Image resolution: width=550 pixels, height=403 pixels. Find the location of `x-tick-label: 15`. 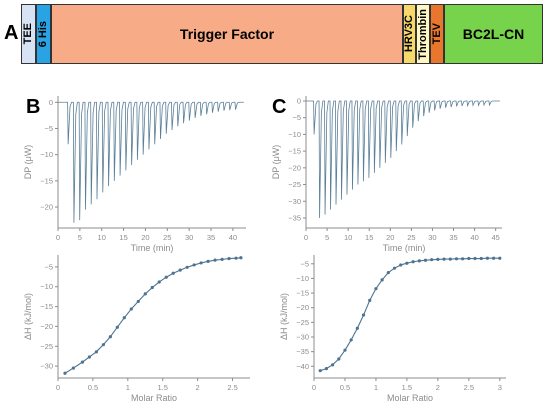

x-tick-label: 15 is located at coordinates (369, 237).